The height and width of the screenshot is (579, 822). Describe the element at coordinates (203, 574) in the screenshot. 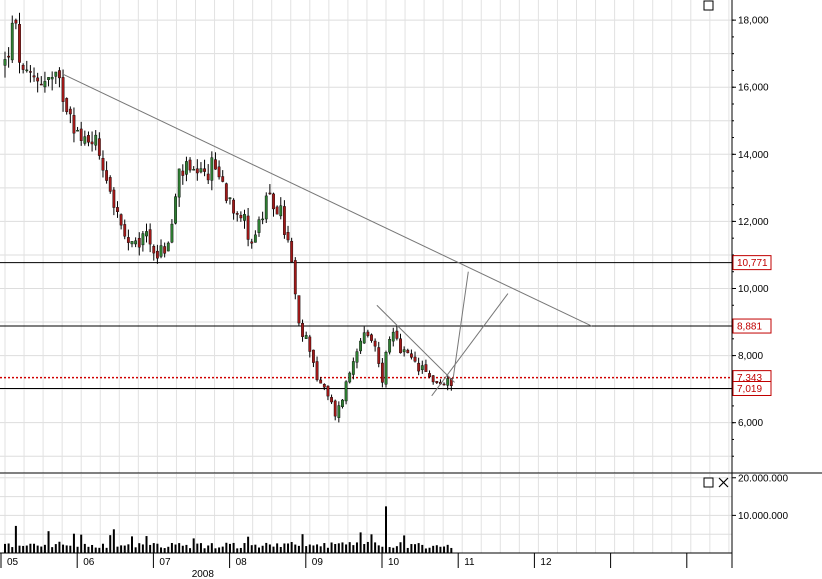

I see `x-year-label: 2008` at that location.